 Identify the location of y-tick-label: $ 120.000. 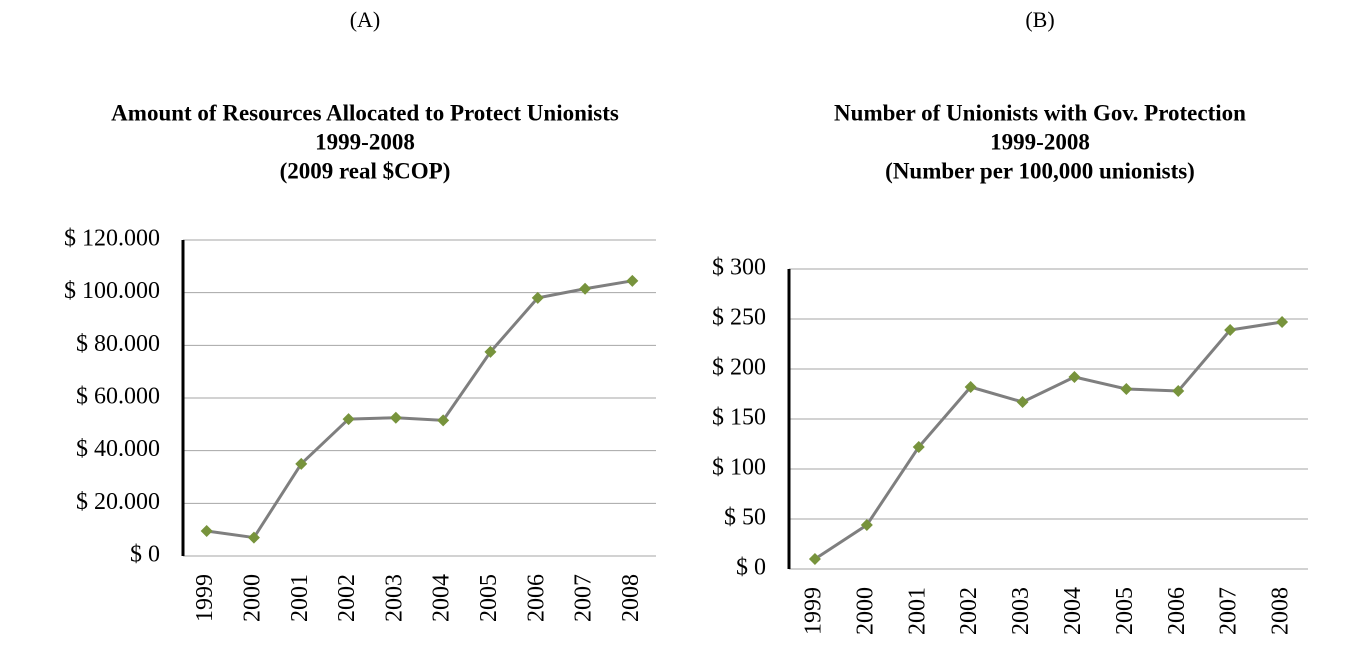
(112, 239).